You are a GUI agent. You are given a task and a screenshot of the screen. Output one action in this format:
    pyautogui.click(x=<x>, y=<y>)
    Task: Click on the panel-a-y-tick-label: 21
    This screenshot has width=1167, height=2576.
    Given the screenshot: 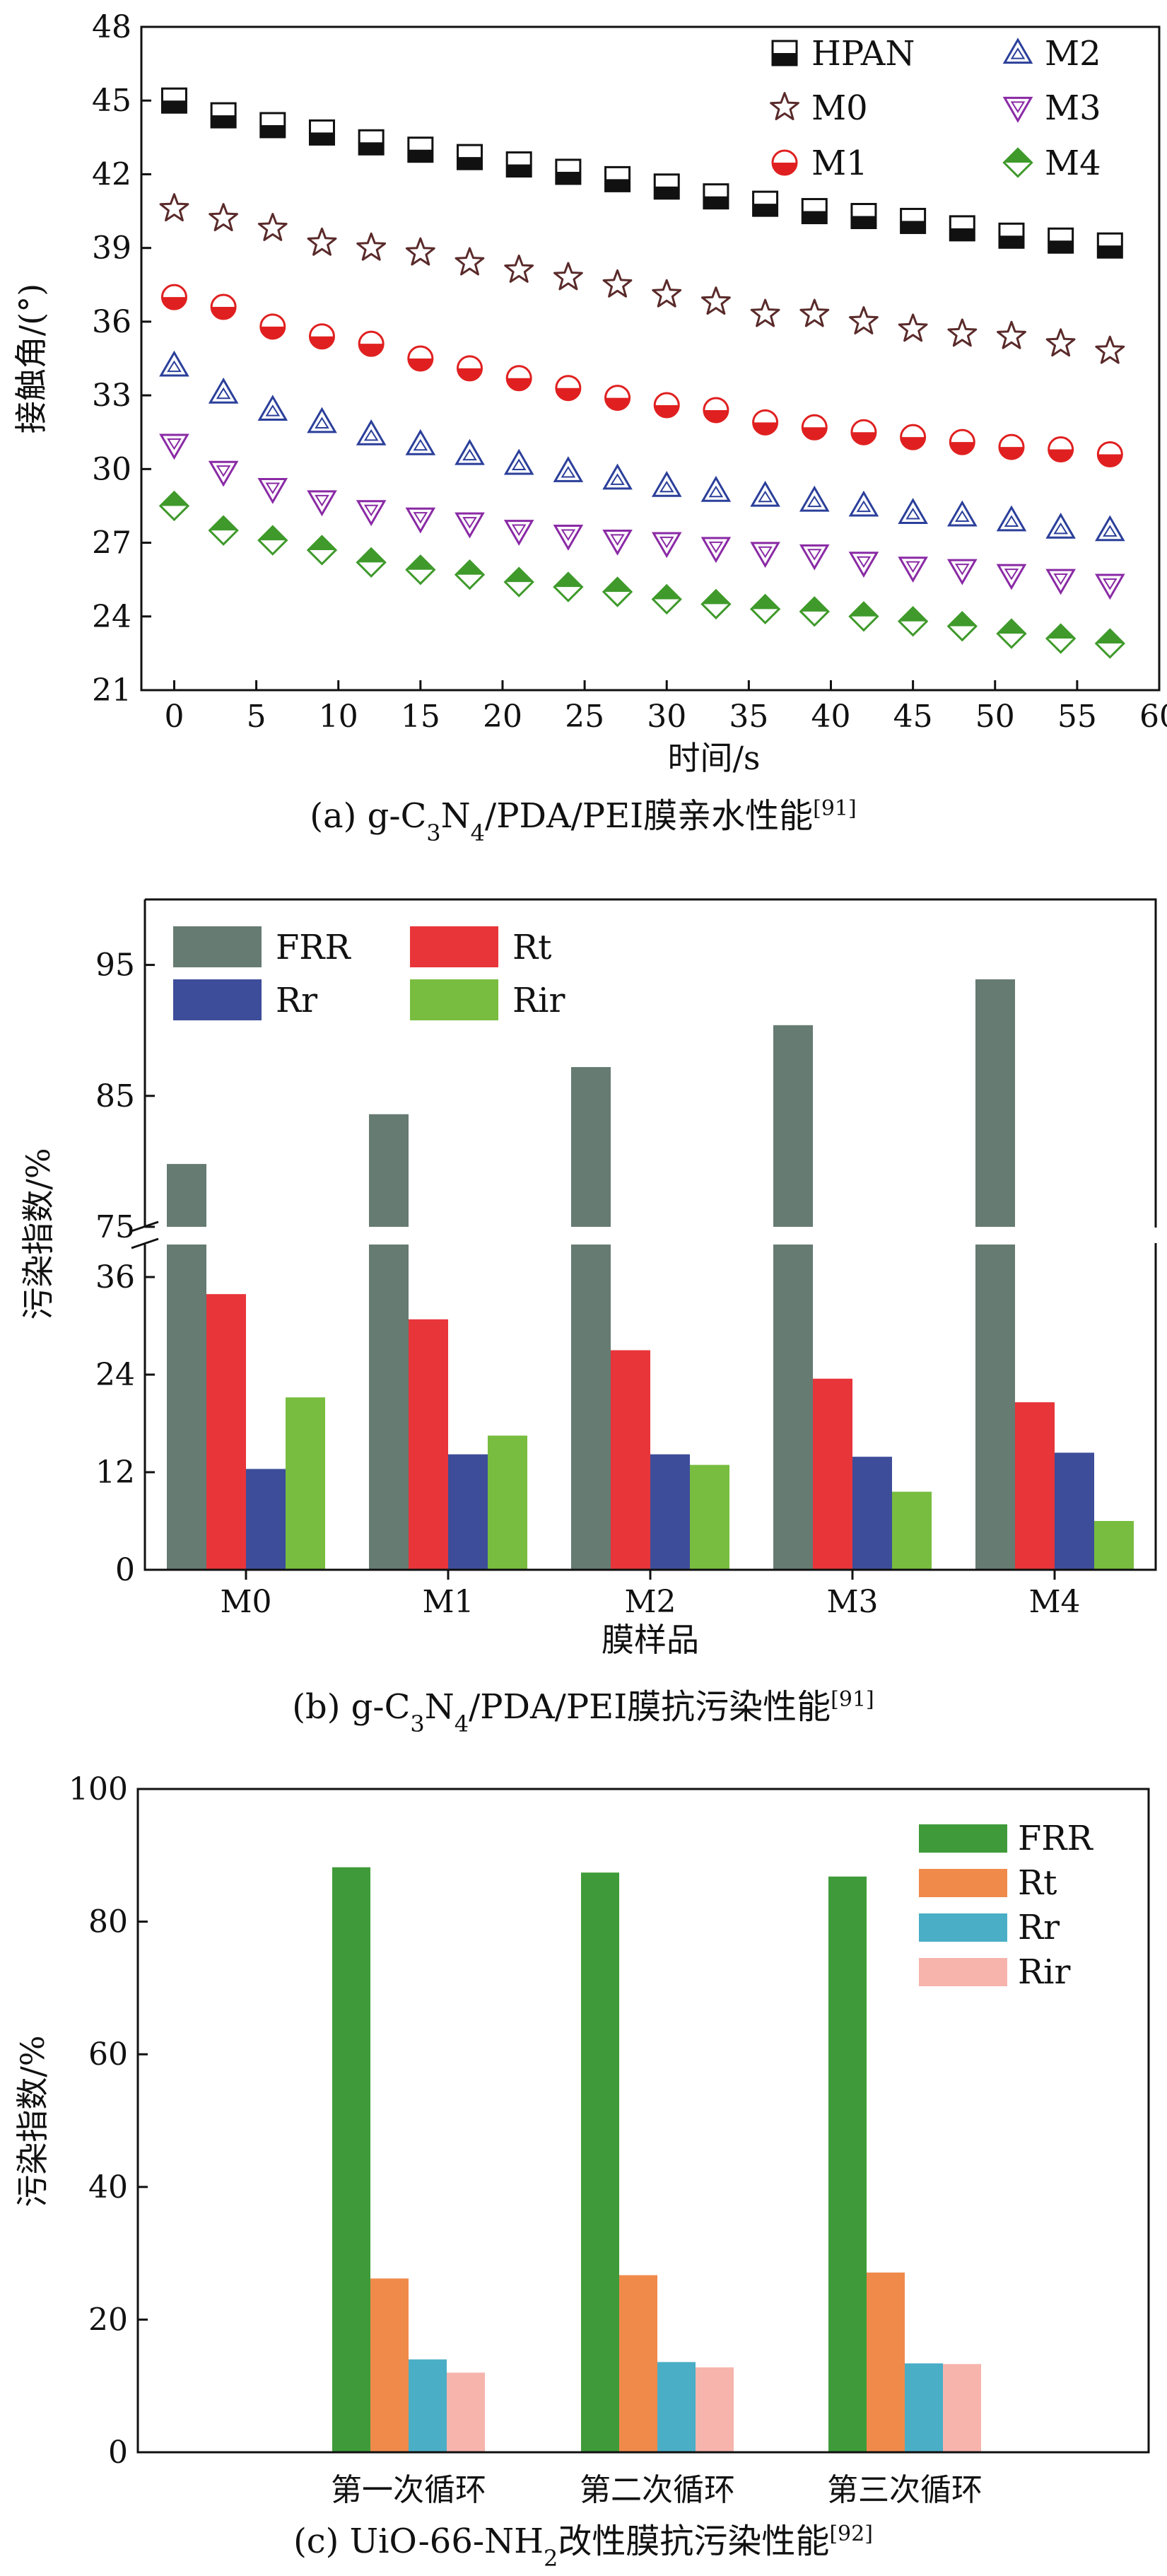 What is the action you would take?
    pyautogui.click(x=112, y=690)
    